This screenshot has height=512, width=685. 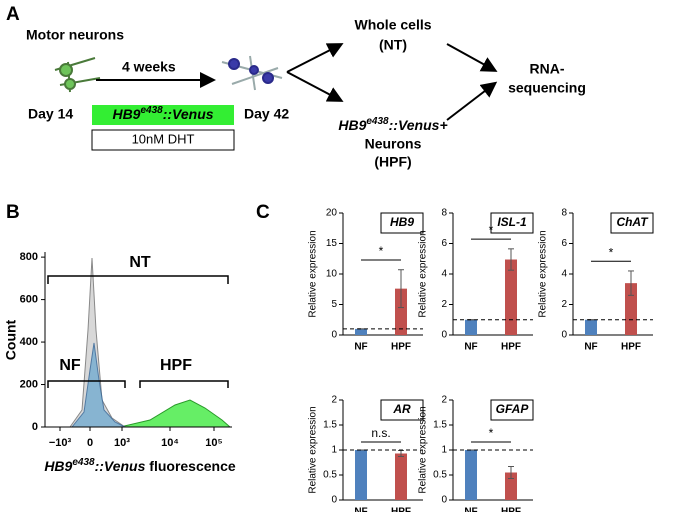 What do you see at coordinates (70, 365) in the screenshot?
I see `gate-label: NF` at bounding box center [70, 365].